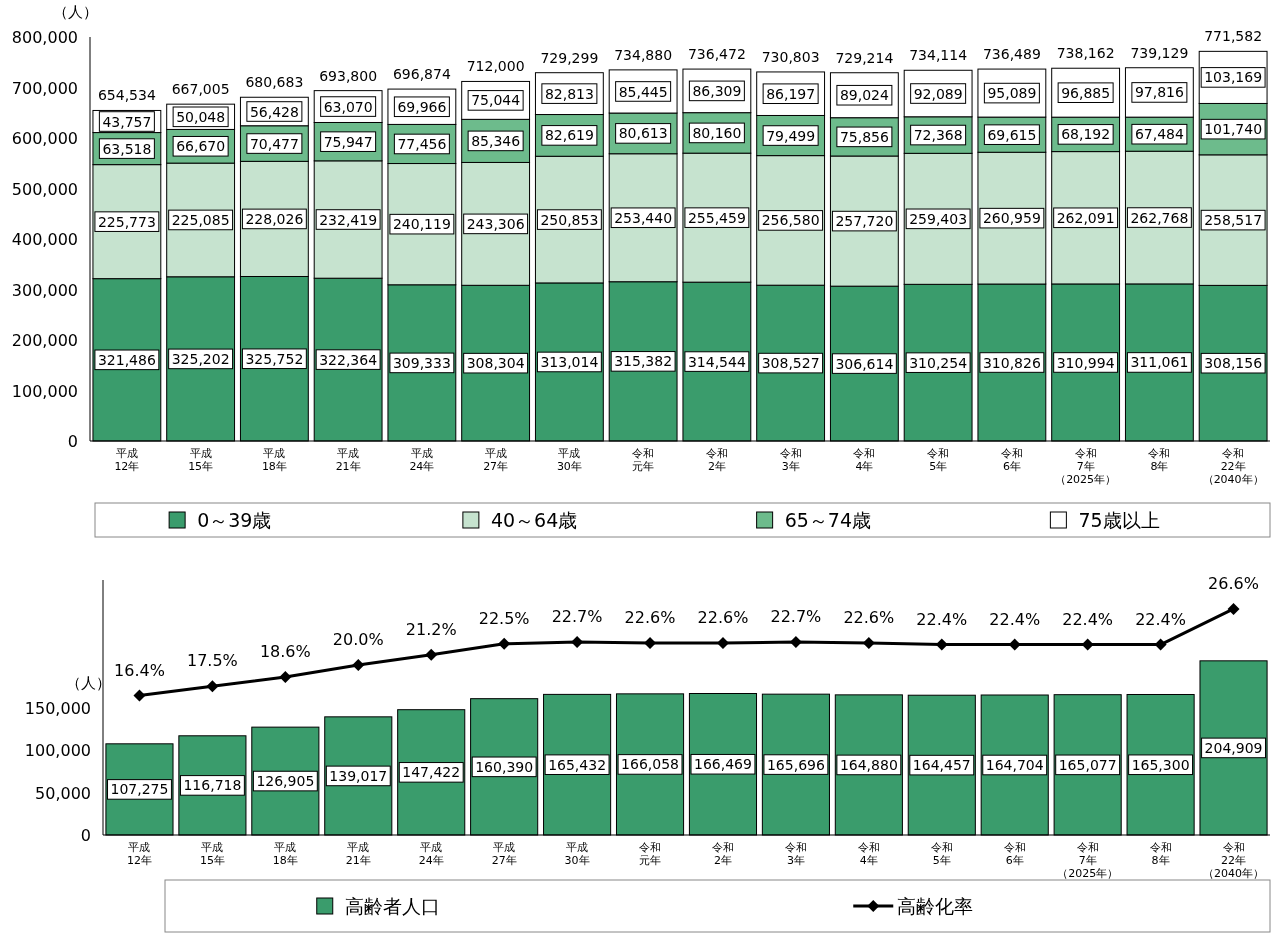  What do you see at coordinates (1011, 218) in the screenshot?
I see `data-label: 260,959` at bounding box center [1011, 218].